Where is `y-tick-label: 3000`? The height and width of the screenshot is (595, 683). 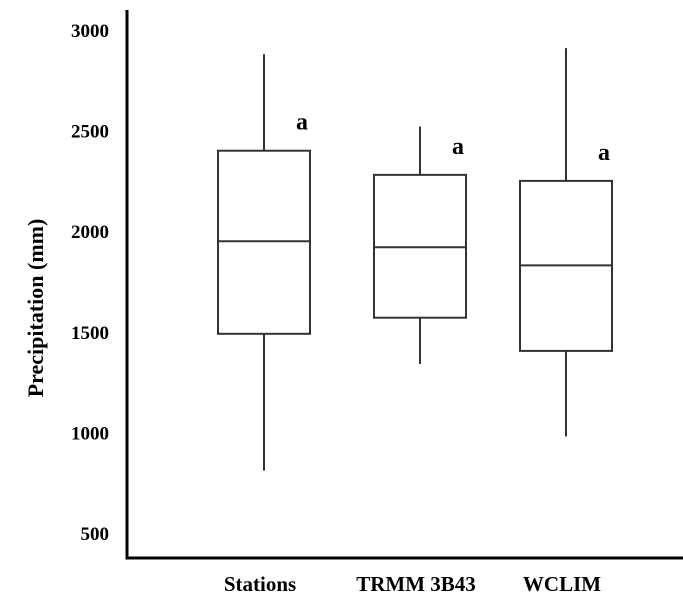
y-tick-label: 3000 is located at coordinates (90, 31).